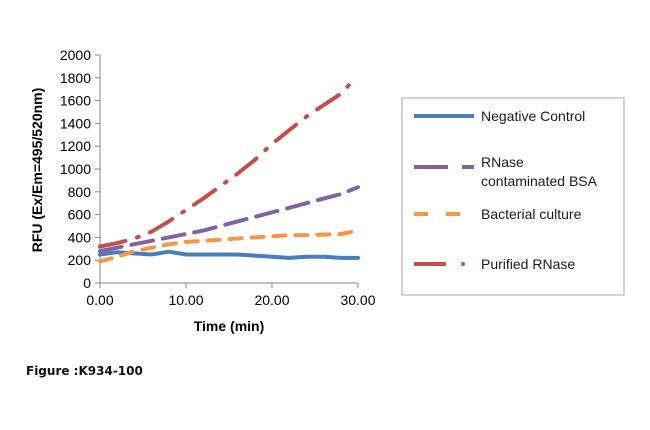 The width and height of the screenshot is (650, 430). I want to click on y-tick-label: 1000, so click(75, 169).